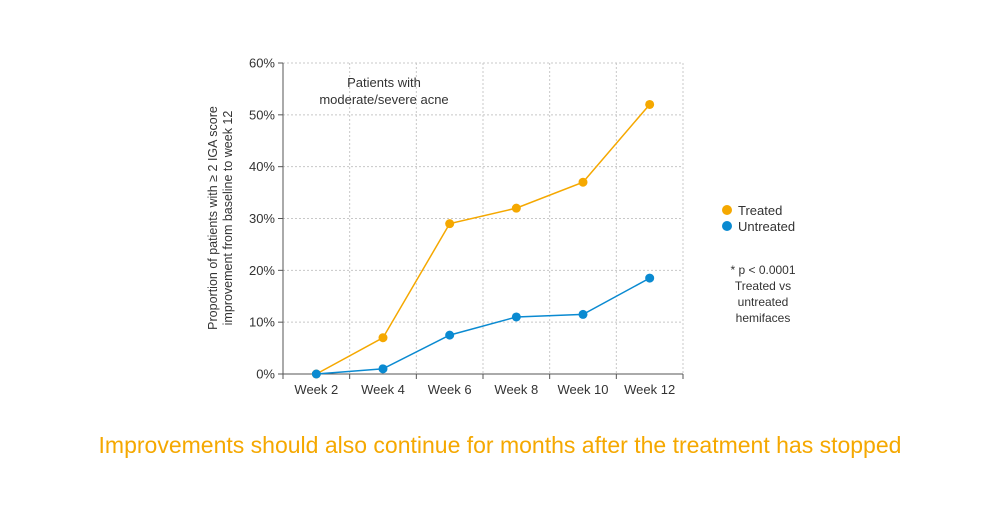 Image resolution: width=1000 pixels, height=530 pixels. What do you see at coordinates (649, 389) in the screenshot?
I see `x-tick-label: Week 12` at bounding box center [649, 389].